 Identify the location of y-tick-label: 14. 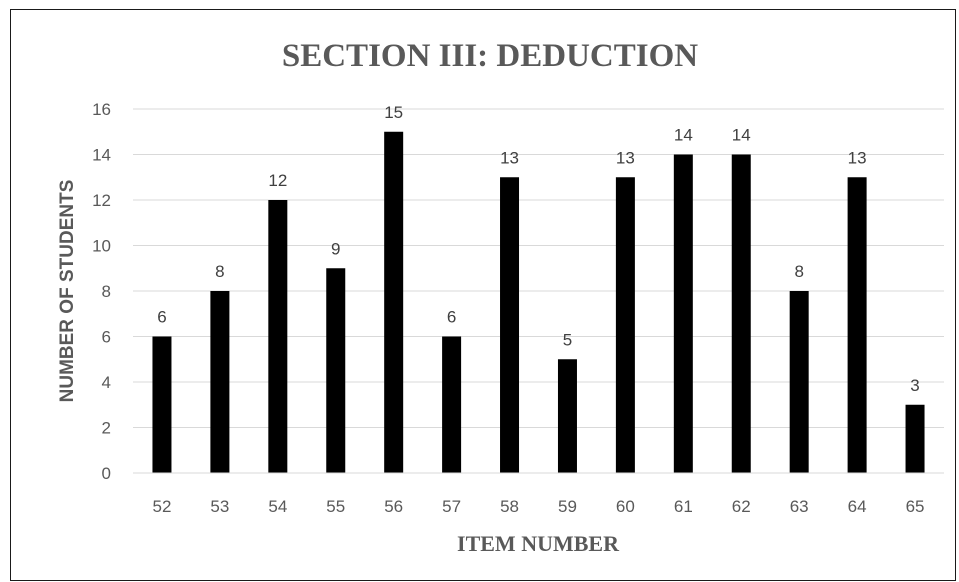
(101, 155).